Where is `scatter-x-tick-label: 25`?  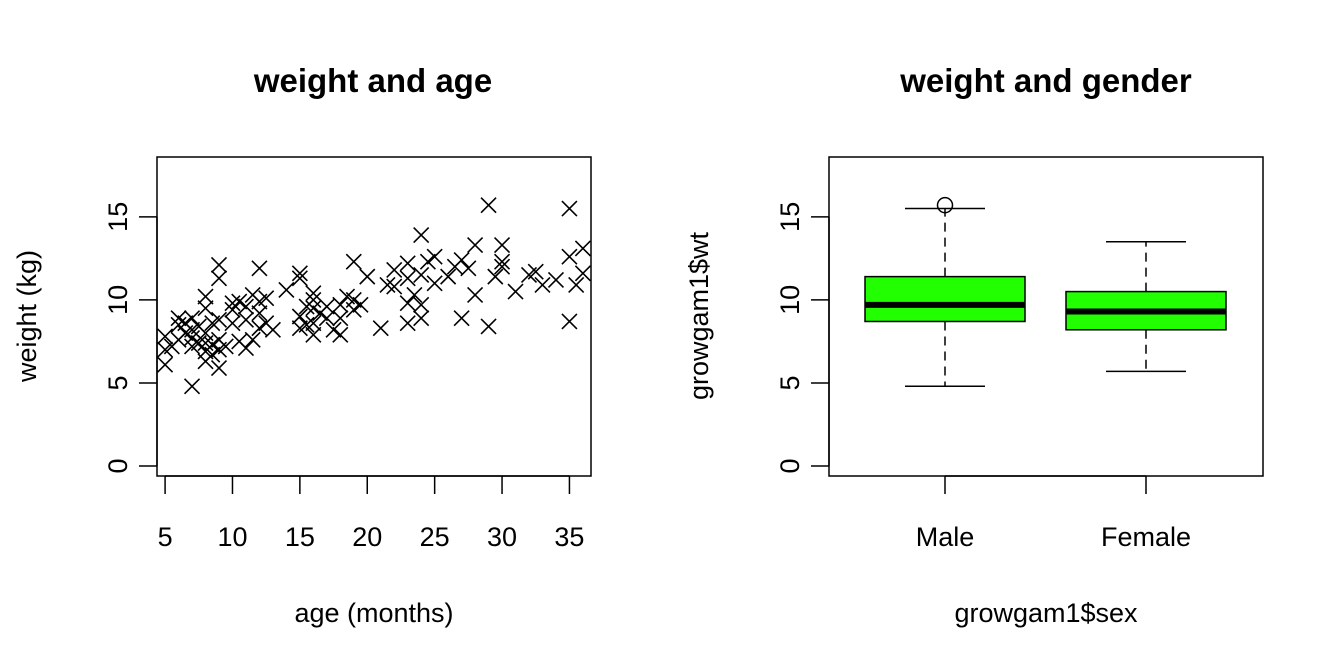
scatter-x-tick-label: 25 is located at coordinates (435, 537).